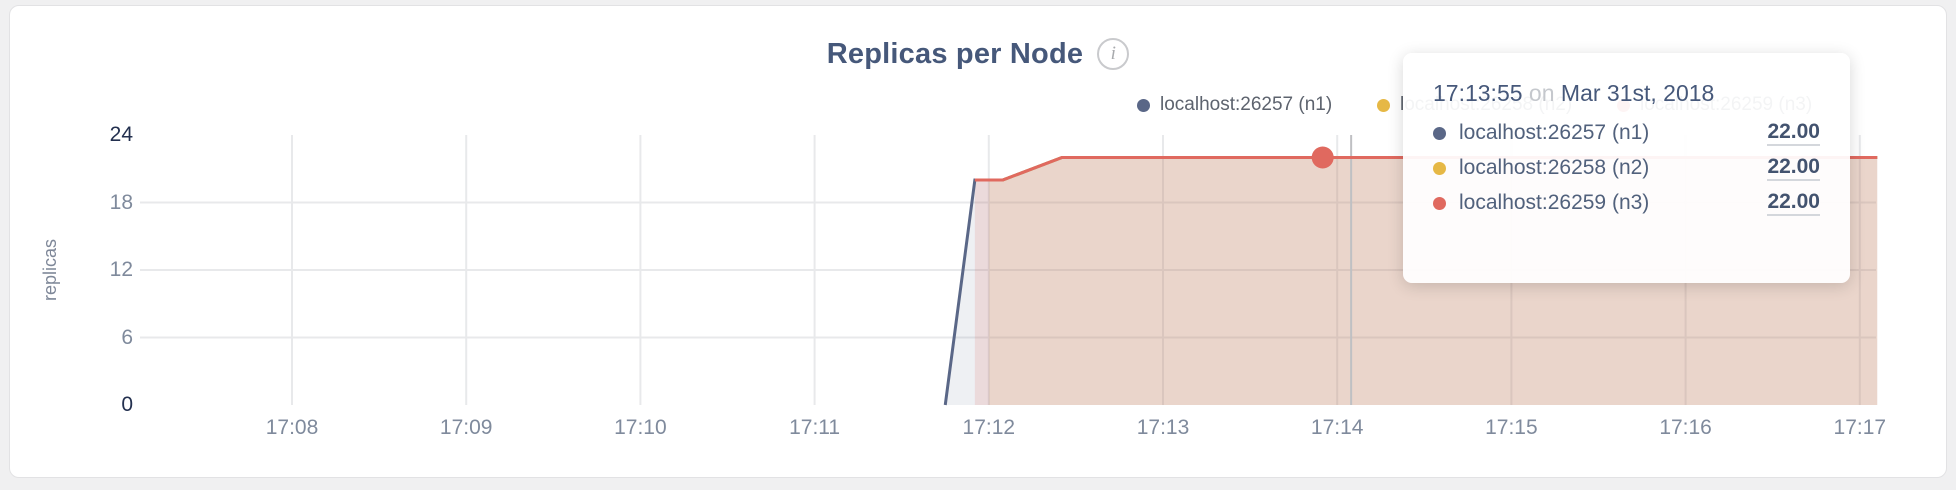  What do you see at coordinates (292, 427) in the screenshot?
I see `x-tick-label: 17:08` at bounding box center [292, 427].